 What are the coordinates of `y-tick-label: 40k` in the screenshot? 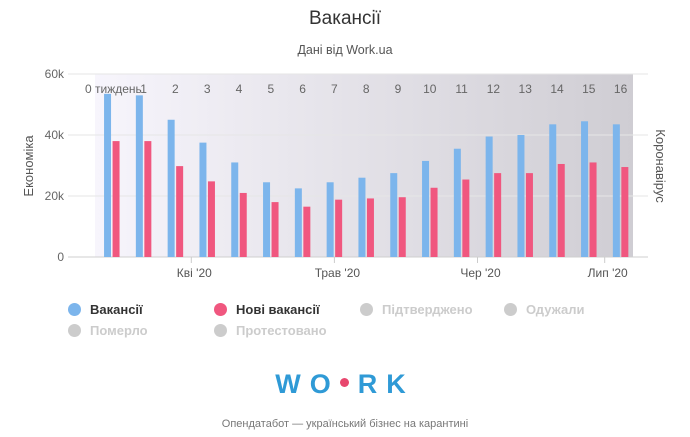 It's located at (55, 135).